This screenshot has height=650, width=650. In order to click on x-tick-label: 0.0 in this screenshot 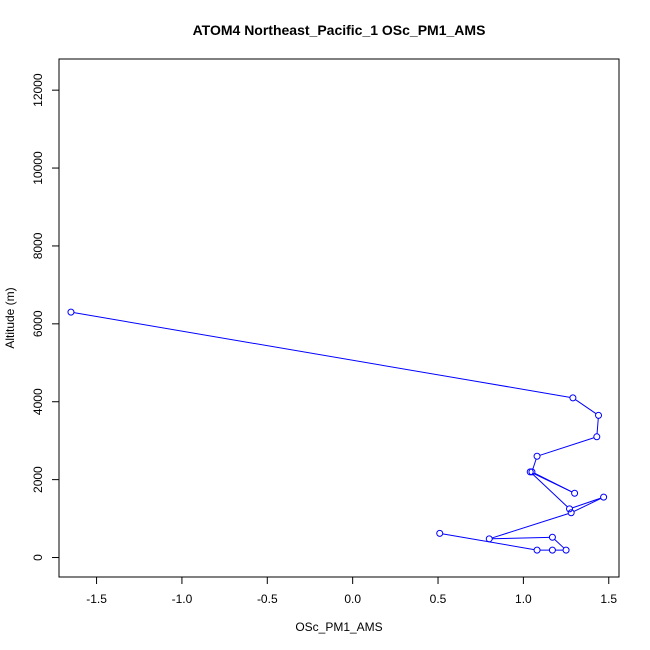, I will do `click(352, 599)`.